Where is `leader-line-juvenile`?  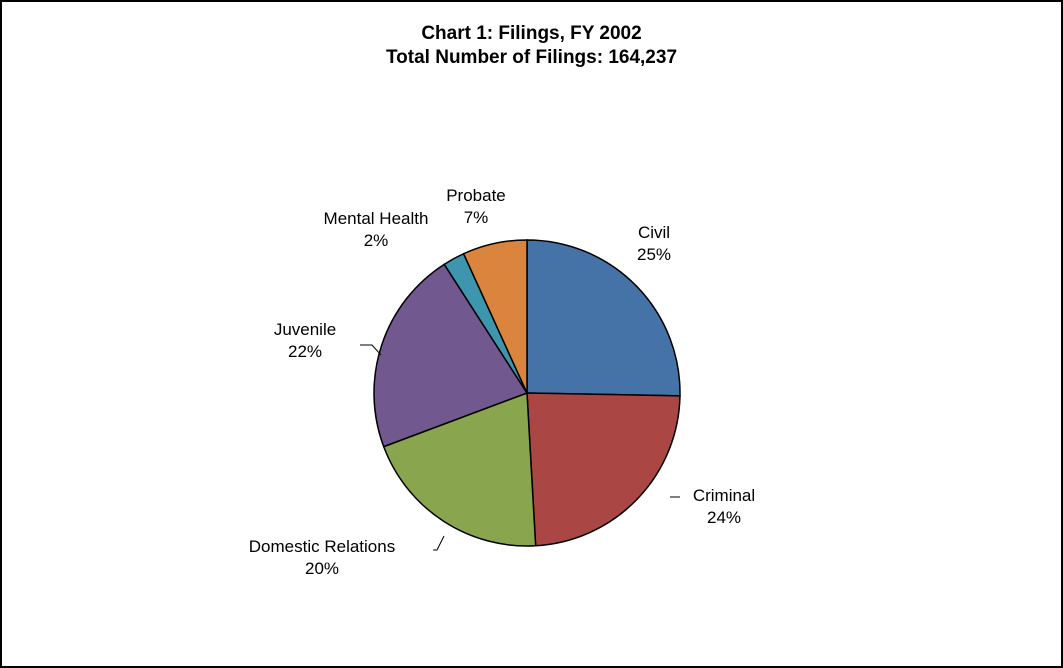 leader-line-juvenile is located at coordinates (371, 350).